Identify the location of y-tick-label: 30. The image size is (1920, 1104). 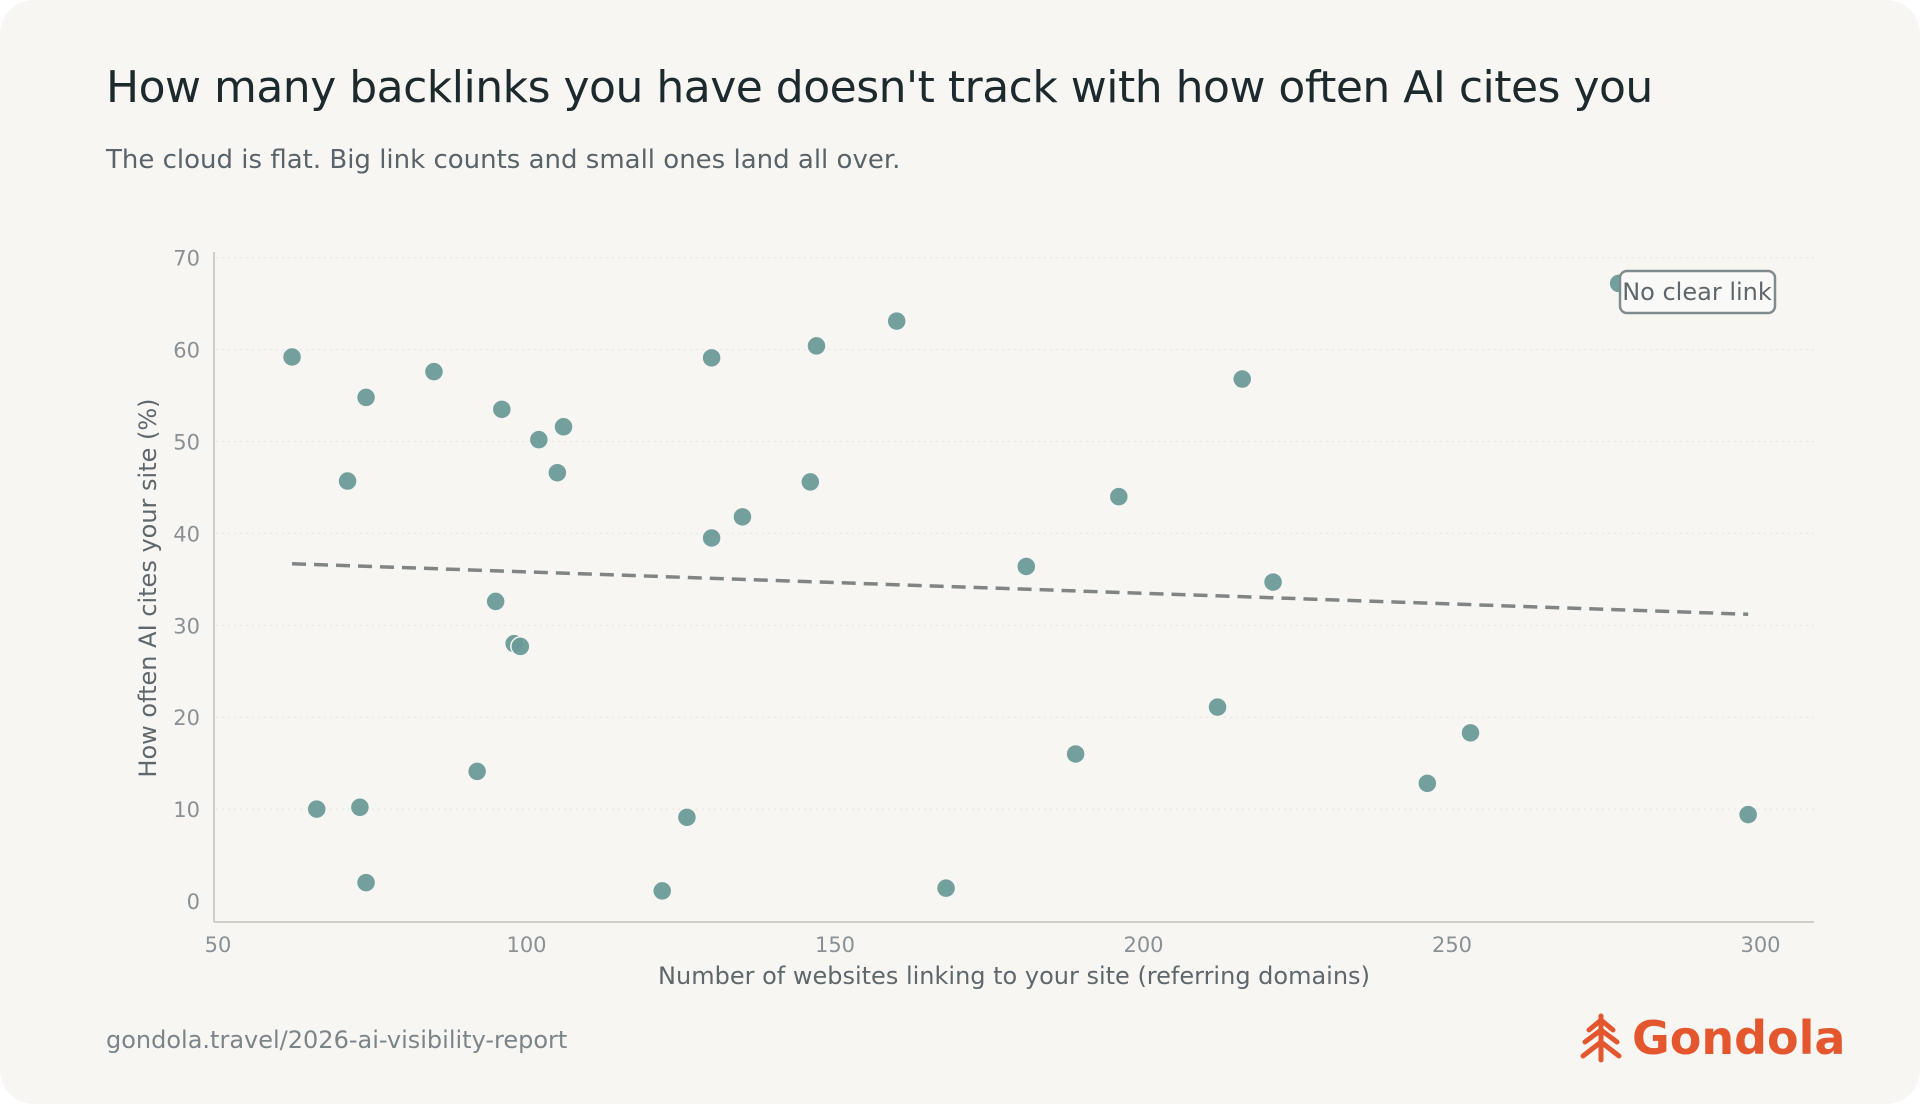
(186, 626).